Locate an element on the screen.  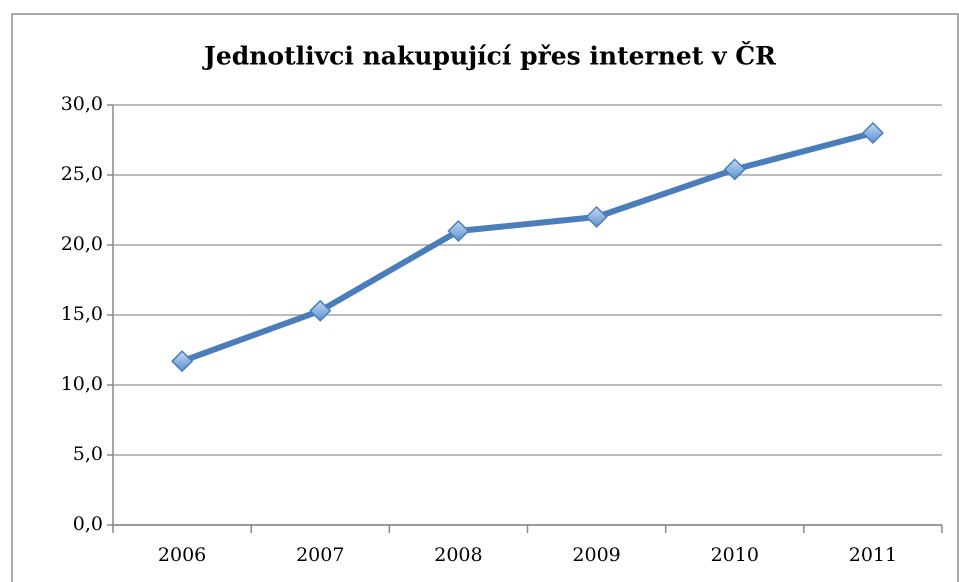
y-tick-label: 15,0 is located at coordinates (82, 314).